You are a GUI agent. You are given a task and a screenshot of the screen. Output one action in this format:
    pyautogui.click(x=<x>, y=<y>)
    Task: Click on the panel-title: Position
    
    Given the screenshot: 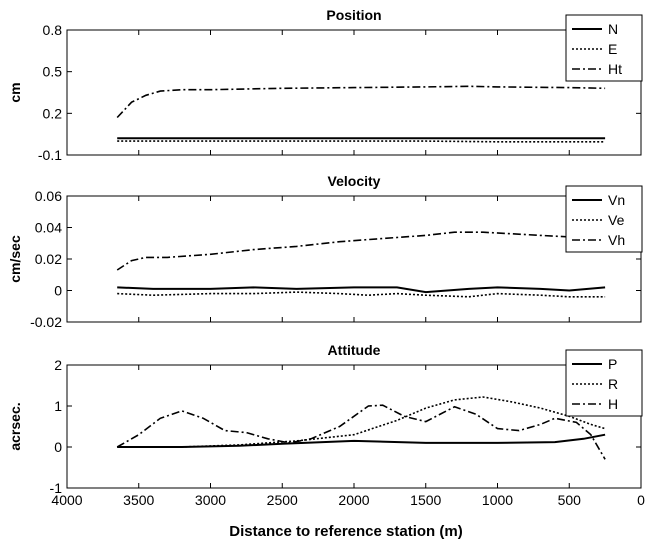 What is the action you would take?
    pyautogui.click(x=353, y=15)
    